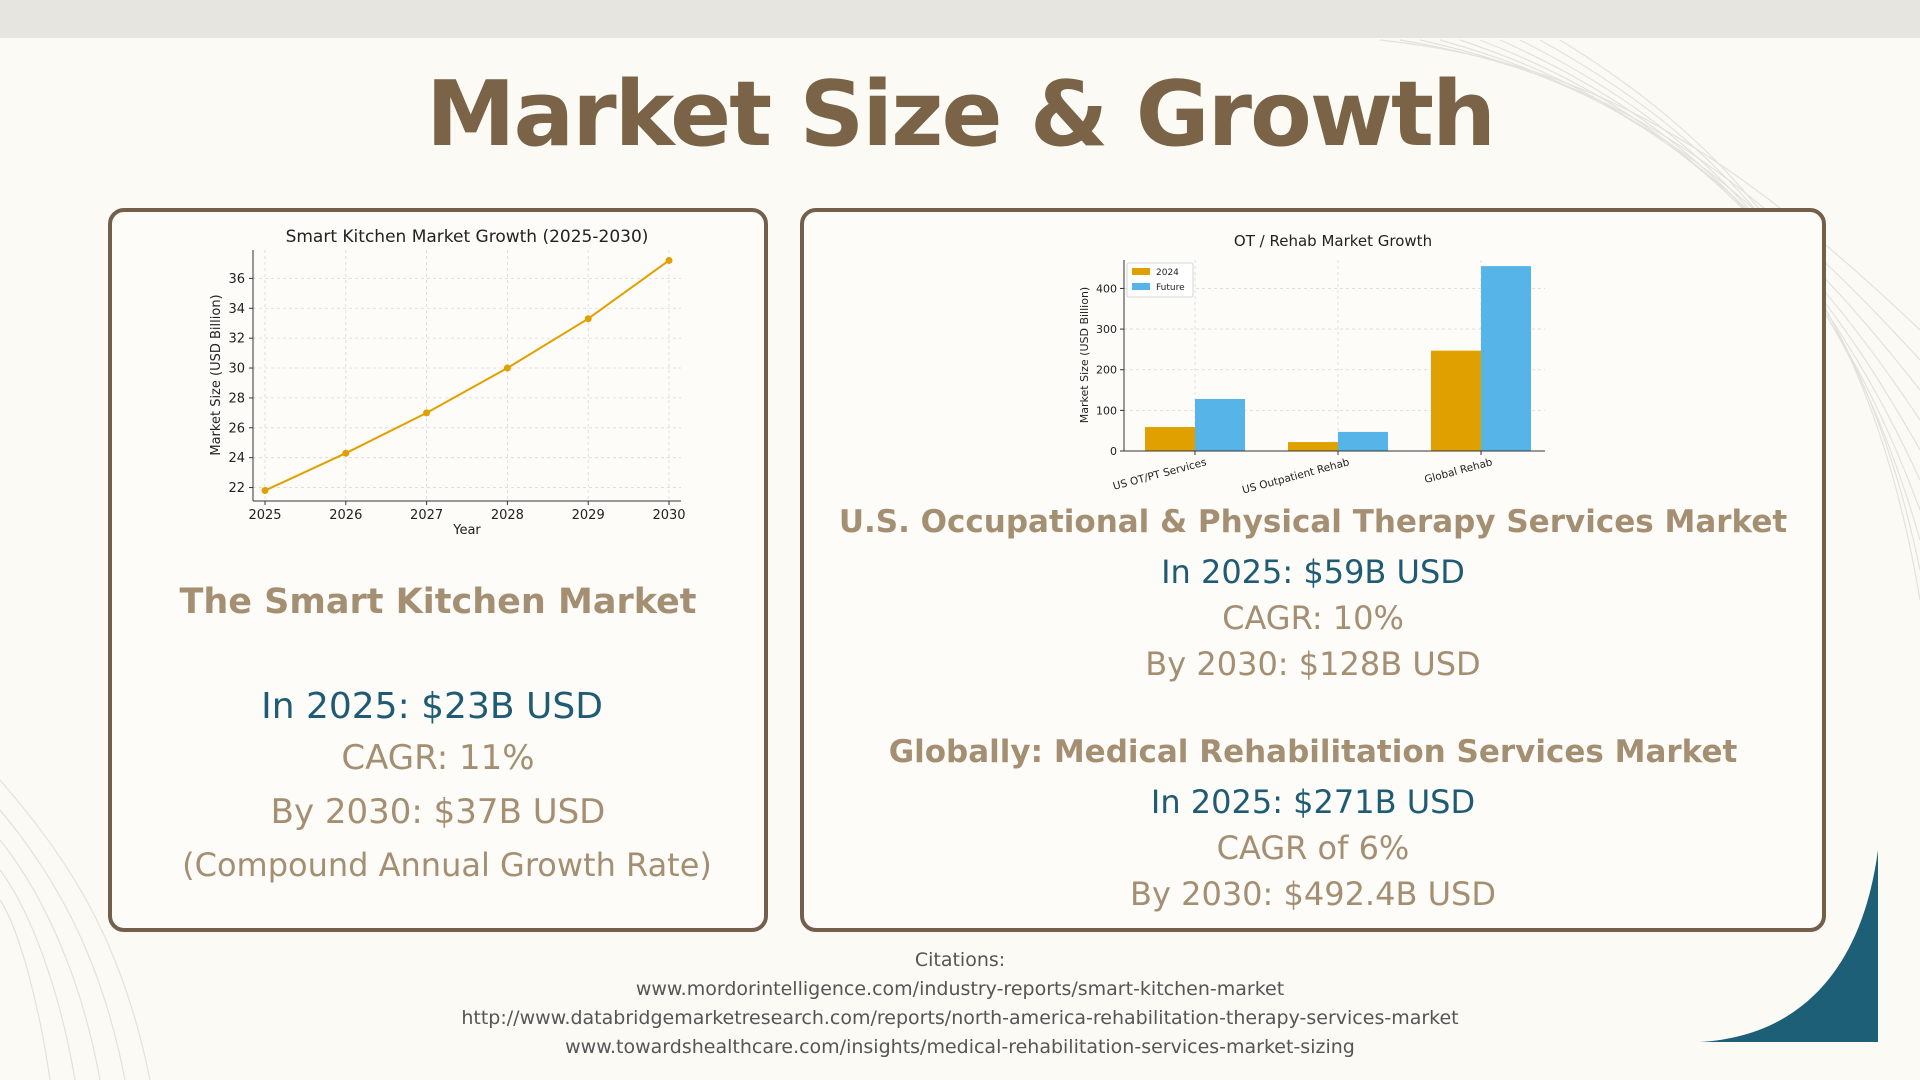 This screenshot has width=1920, height=1080. I want to click on x-tick-label: 2028, so click(507, 515).